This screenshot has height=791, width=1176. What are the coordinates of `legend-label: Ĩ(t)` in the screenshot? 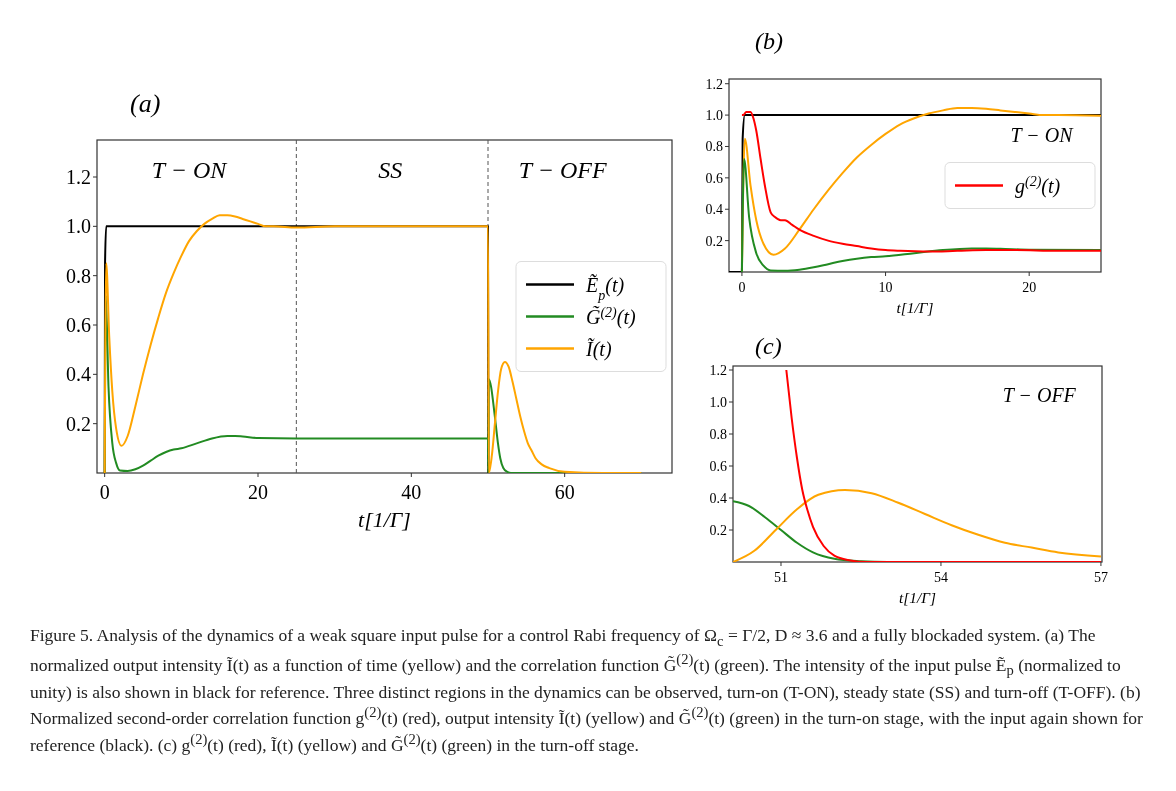 It's located at (598, 348).